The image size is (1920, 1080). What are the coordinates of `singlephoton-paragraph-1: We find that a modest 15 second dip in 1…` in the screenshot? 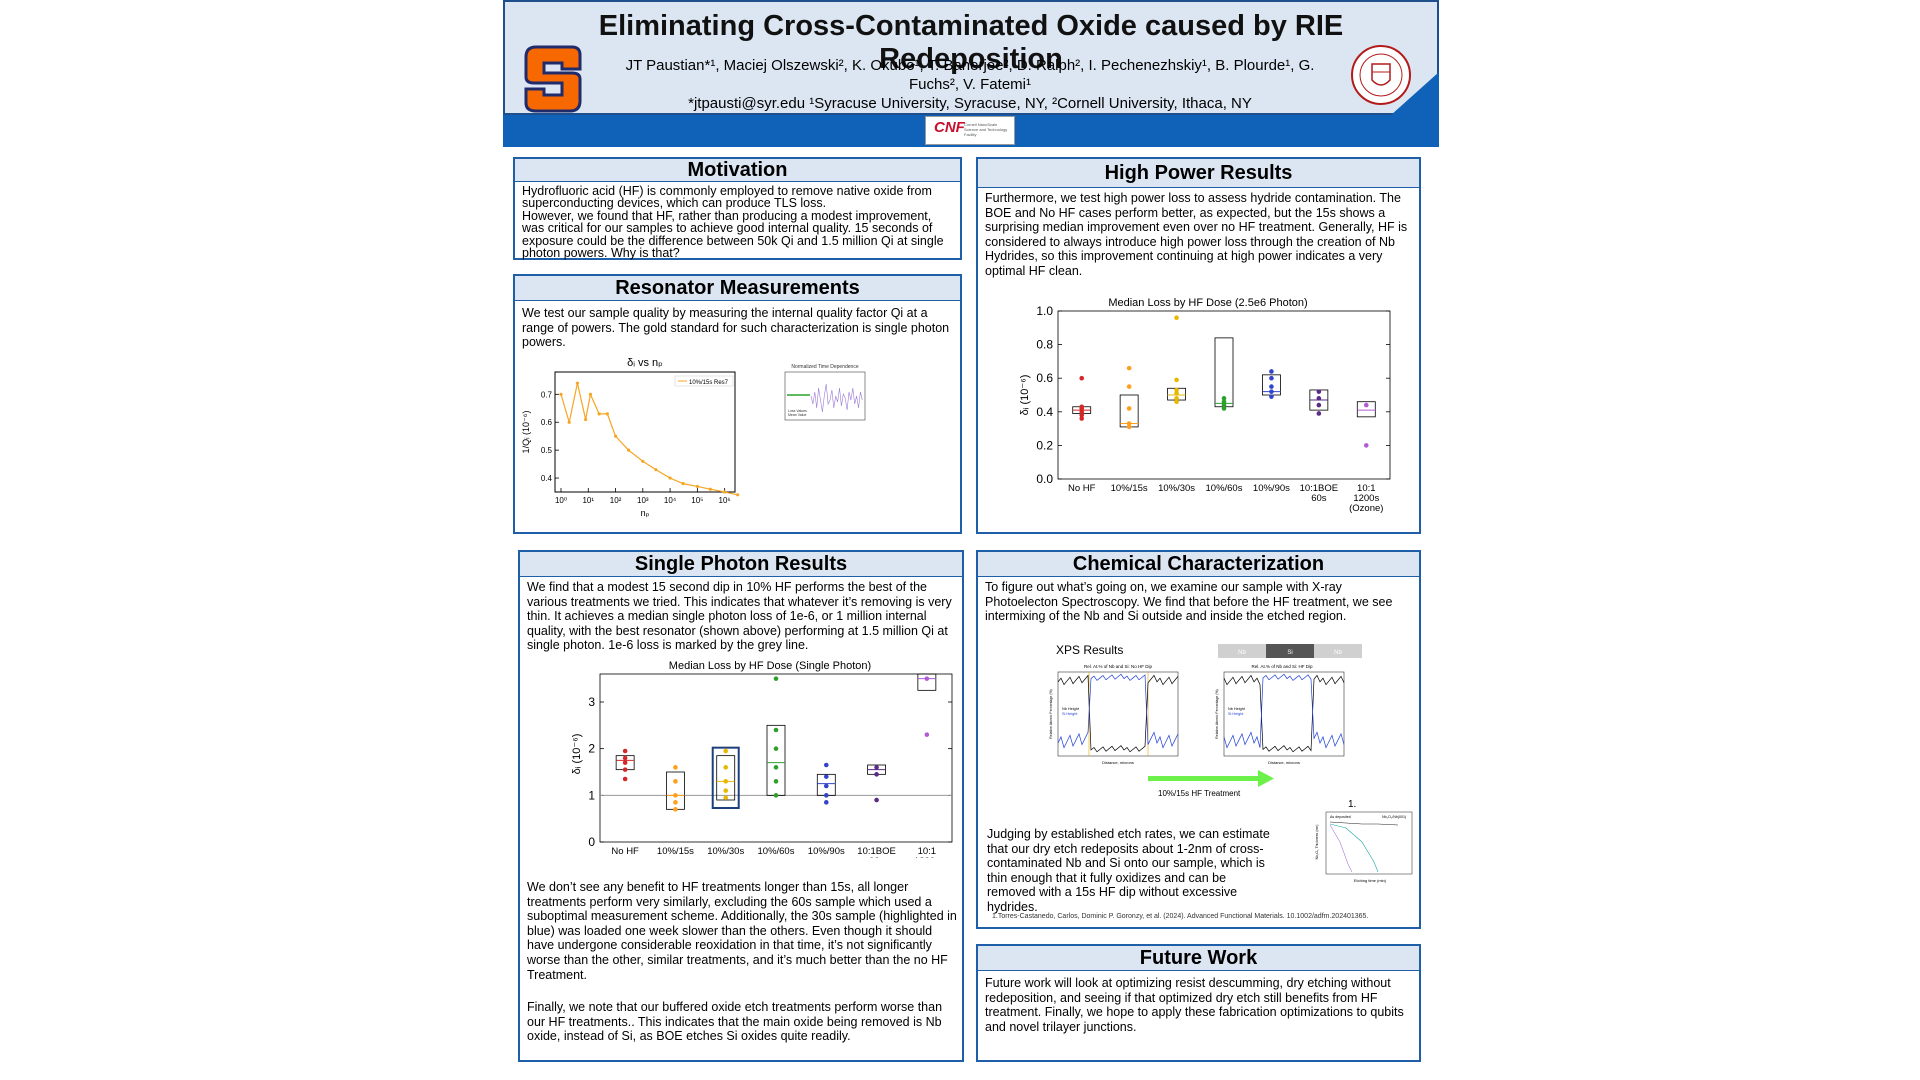 It's located at (739, 616).